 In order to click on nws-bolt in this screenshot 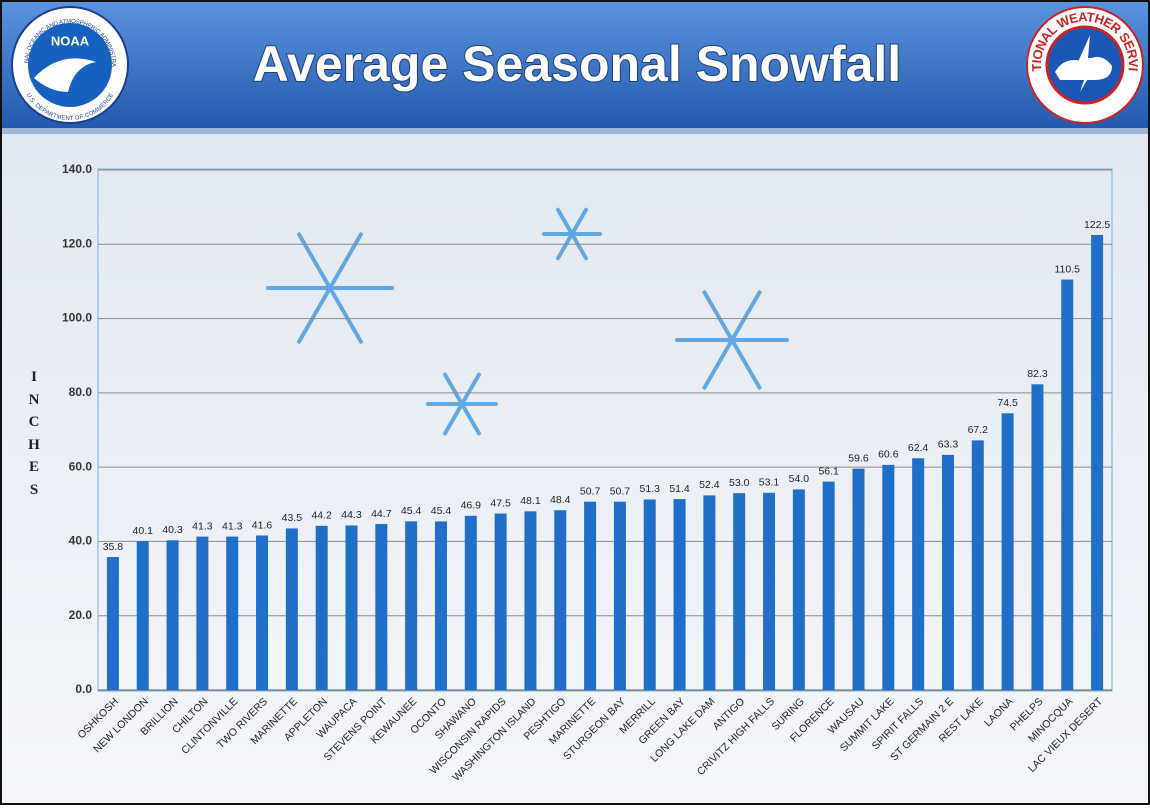, I will do `click(1089, 63)`.